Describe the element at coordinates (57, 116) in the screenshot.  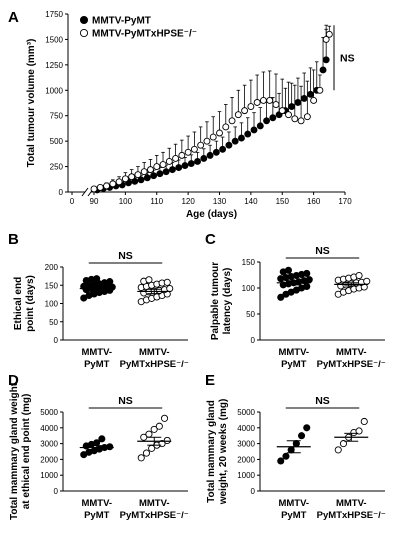
I see `panel-a-y-tick-label: 750` at that location.